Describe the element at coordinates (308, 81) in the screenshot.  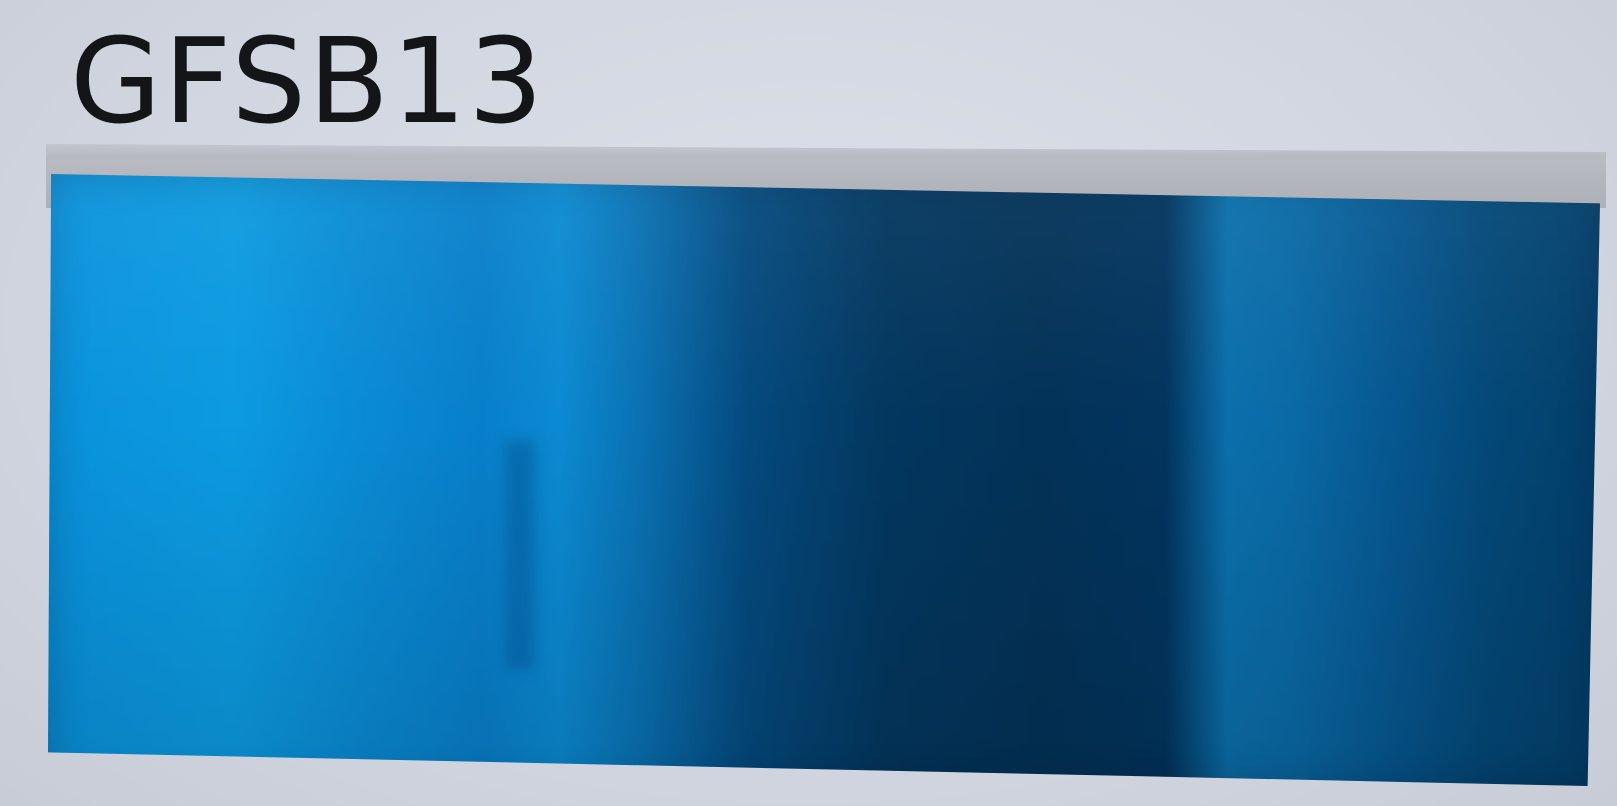
I see `sample-code-label: GFSB13` at that location.